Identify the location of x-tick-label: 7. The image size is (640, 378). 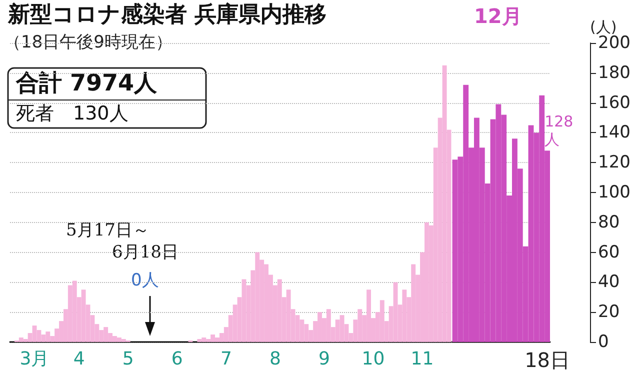
(226, 359).